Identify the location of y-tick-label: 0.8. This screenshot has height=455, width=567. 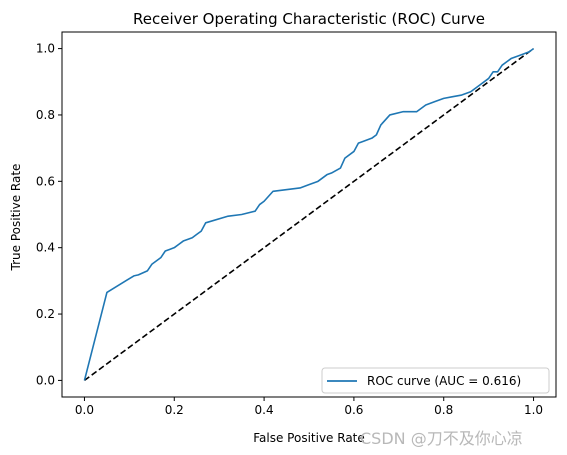
(45, 115).